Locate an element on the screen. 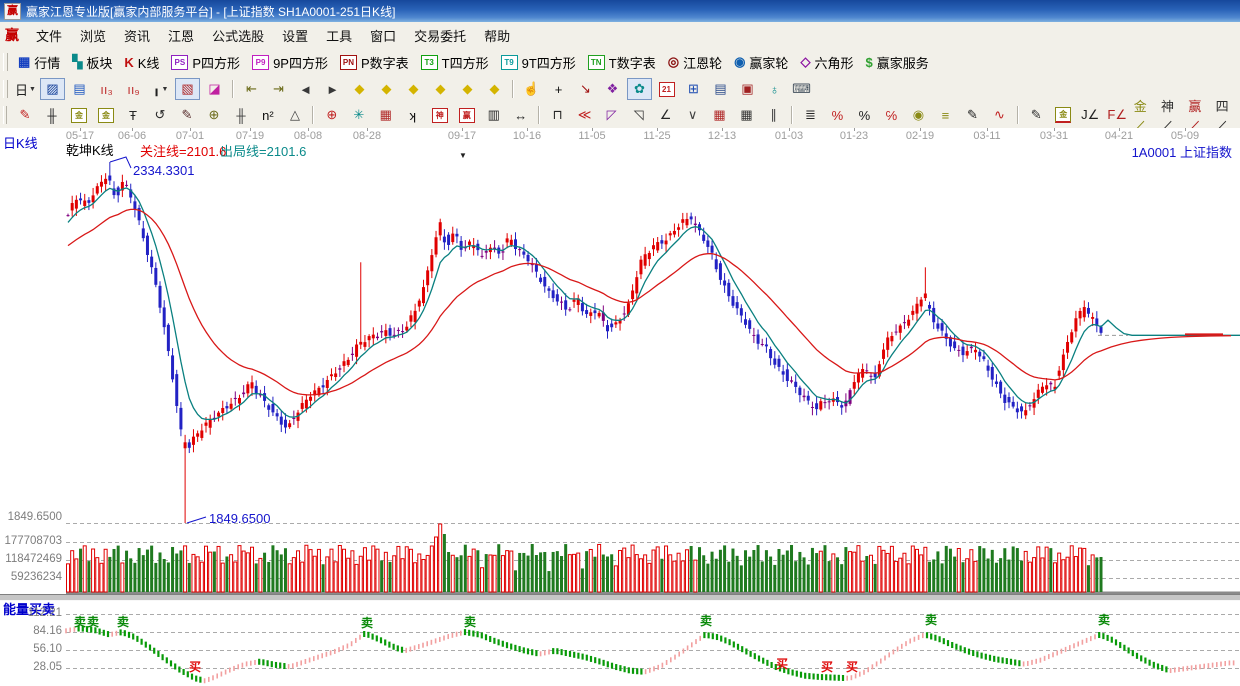  tool-percent-red: % is located at coordinates (837, 115).